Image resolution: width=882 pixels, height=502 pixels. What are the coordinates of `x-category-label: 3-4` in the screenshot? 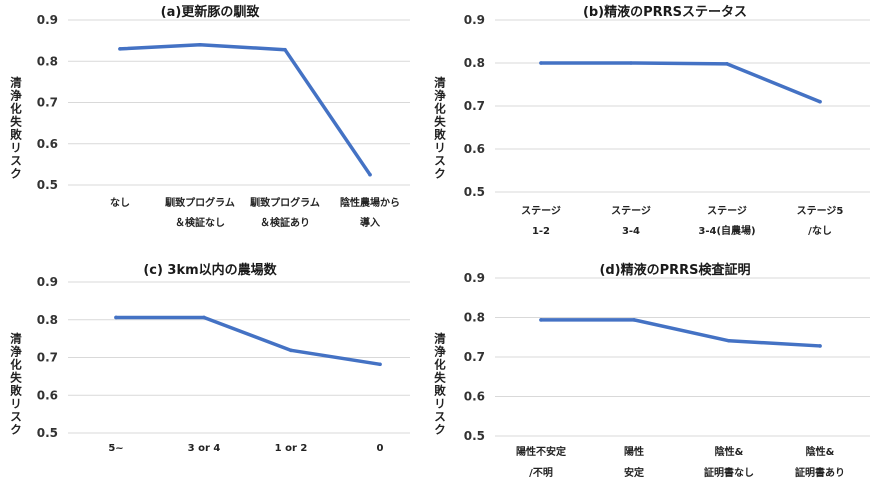 It's located at (631, 231).